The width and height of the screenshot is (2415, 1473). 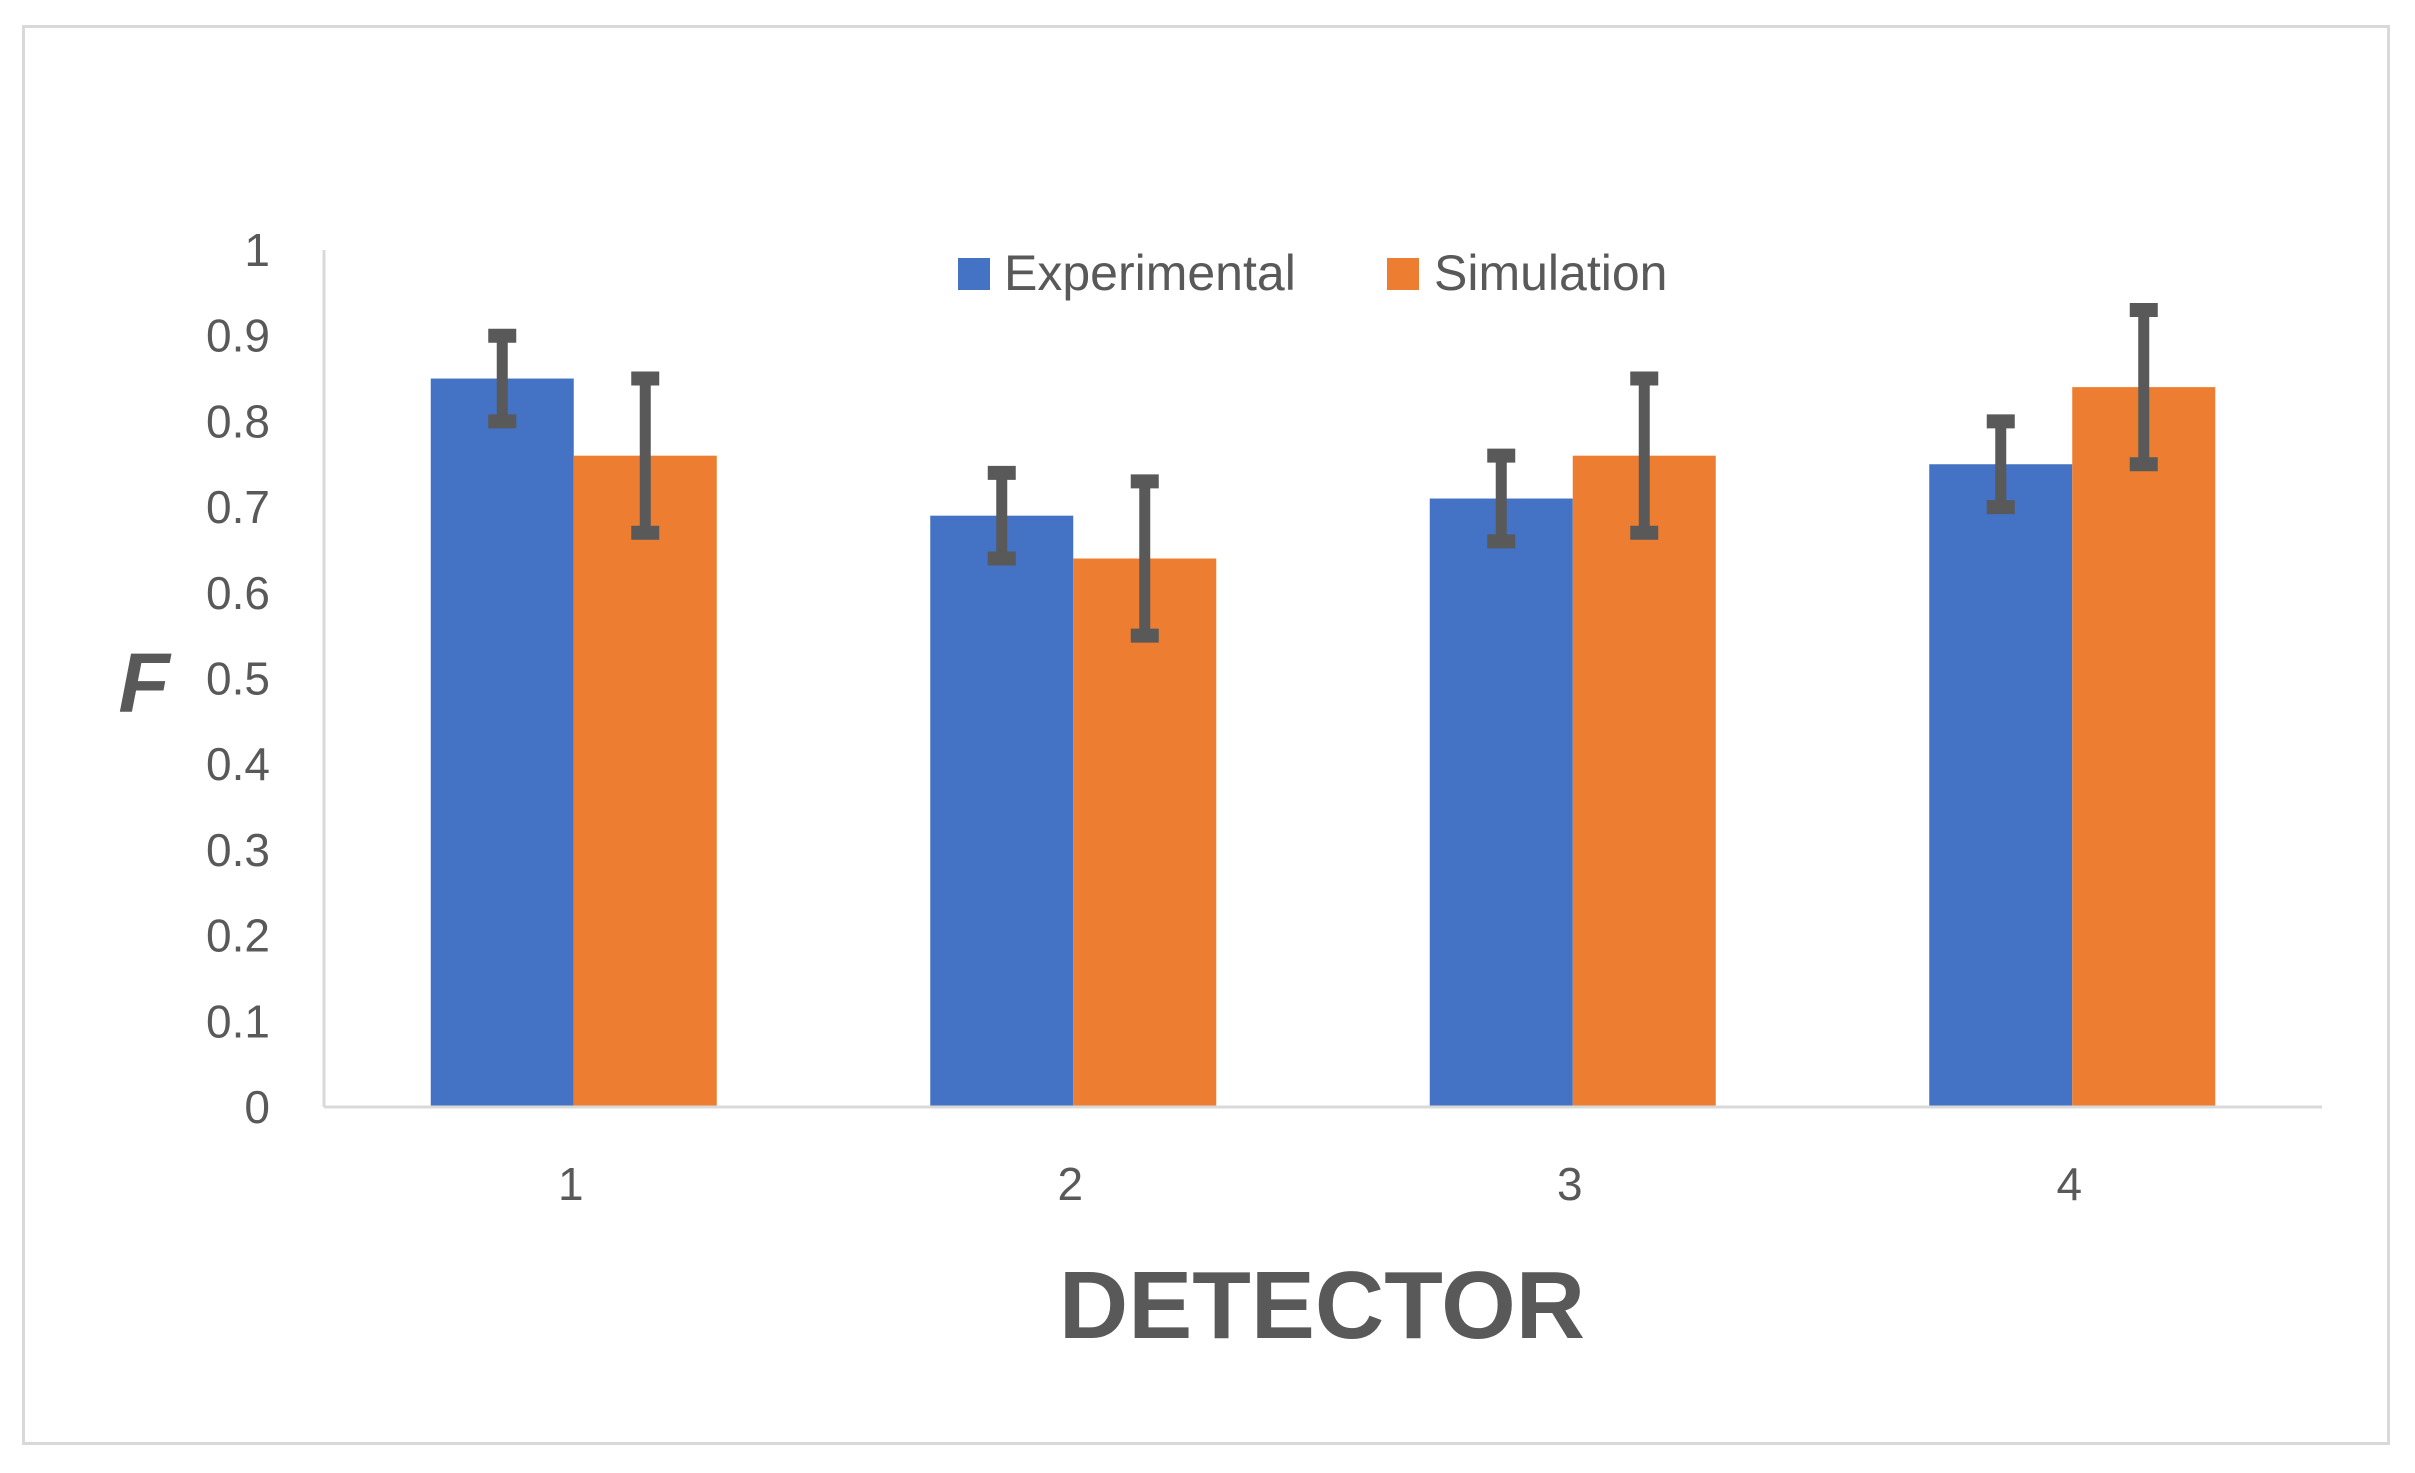 I want to click on y-tick-label: 0.9, so click(x=238, y=336).